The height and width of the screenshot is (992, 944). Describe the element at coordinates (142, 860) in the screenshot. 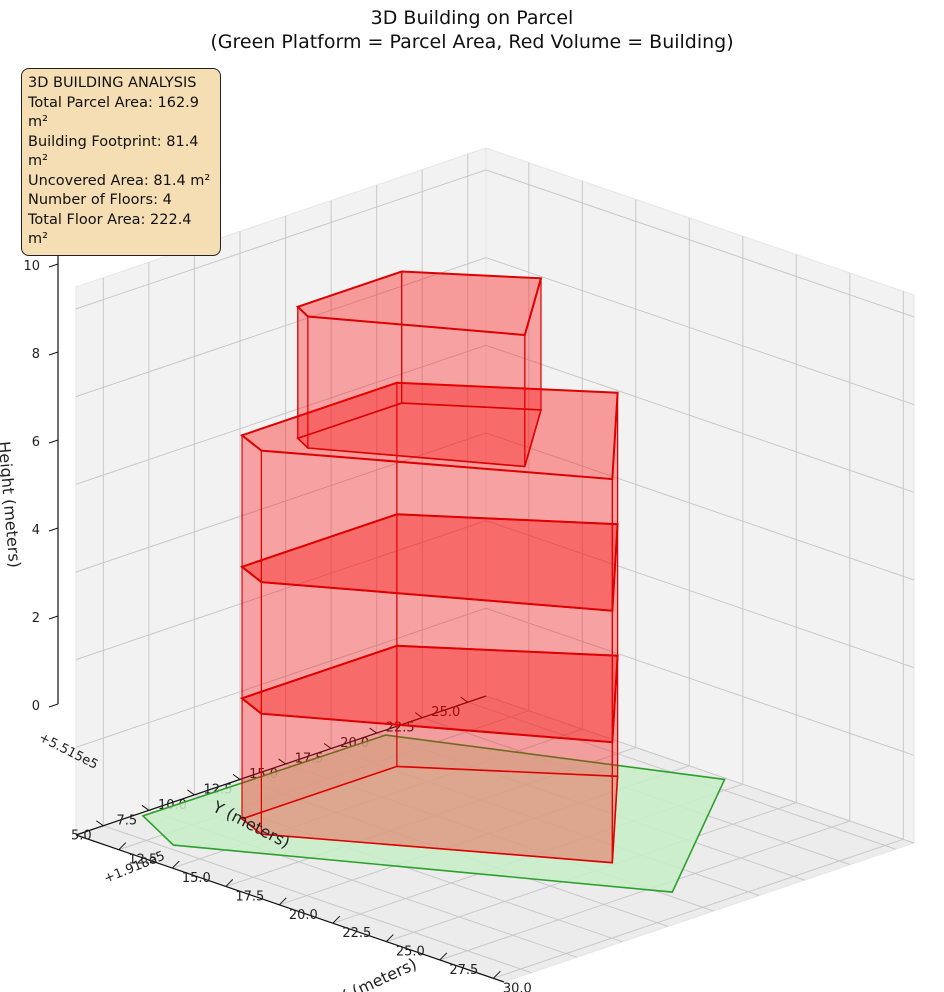

I see `x-tick-label: 12.5` at that location.